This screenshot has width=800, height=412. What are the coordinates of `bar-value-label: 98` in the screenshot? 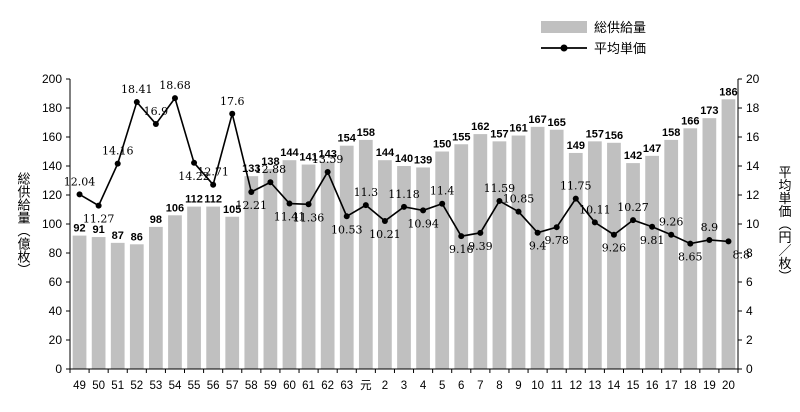 It's located at (156, 220).